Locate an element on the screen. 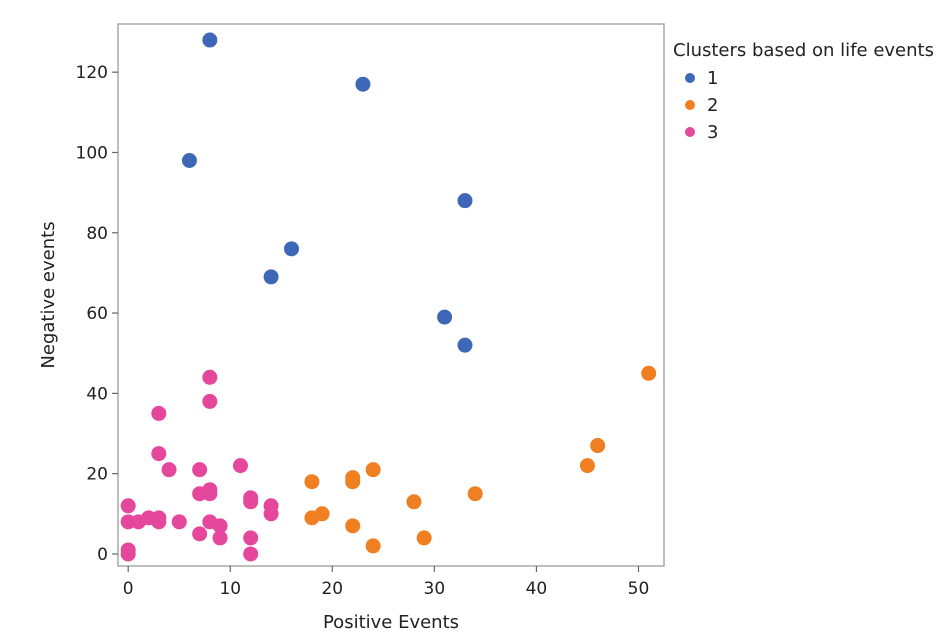 This screenshot has width=948, height=634. y-tick-label: 20 is located at coordinates (97, 475).